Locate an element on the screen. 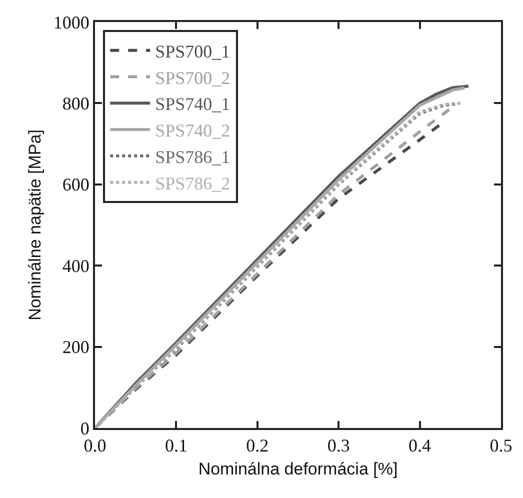 This screenshot has height=498, width=523. y-tick-label: 400 is located at coordinates (76, 266).